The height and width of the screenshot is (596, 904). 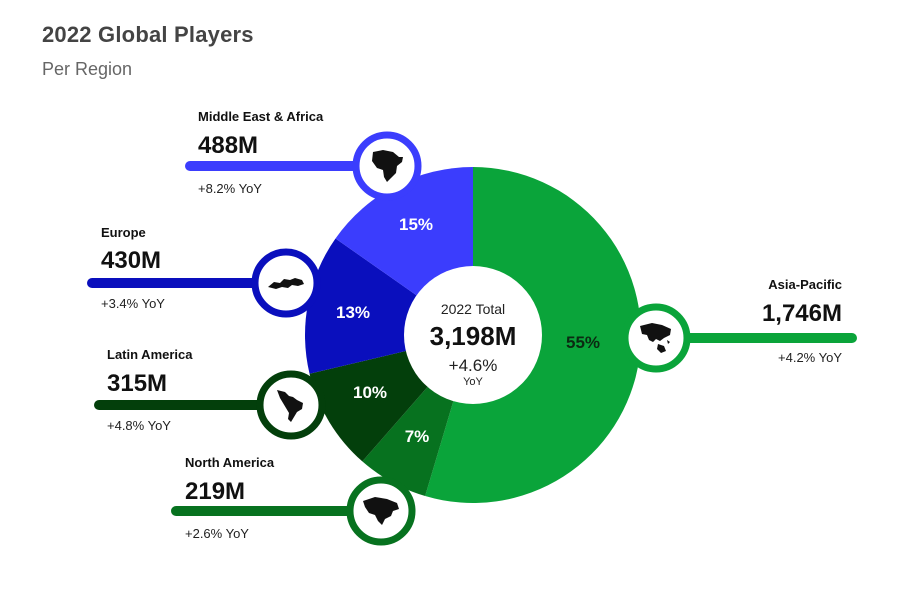 What do you see at coordinates (416, 224) in the screenshot?
I see `slice-percent-middle-east-africa: 15%` at bounding box center [416, 224].